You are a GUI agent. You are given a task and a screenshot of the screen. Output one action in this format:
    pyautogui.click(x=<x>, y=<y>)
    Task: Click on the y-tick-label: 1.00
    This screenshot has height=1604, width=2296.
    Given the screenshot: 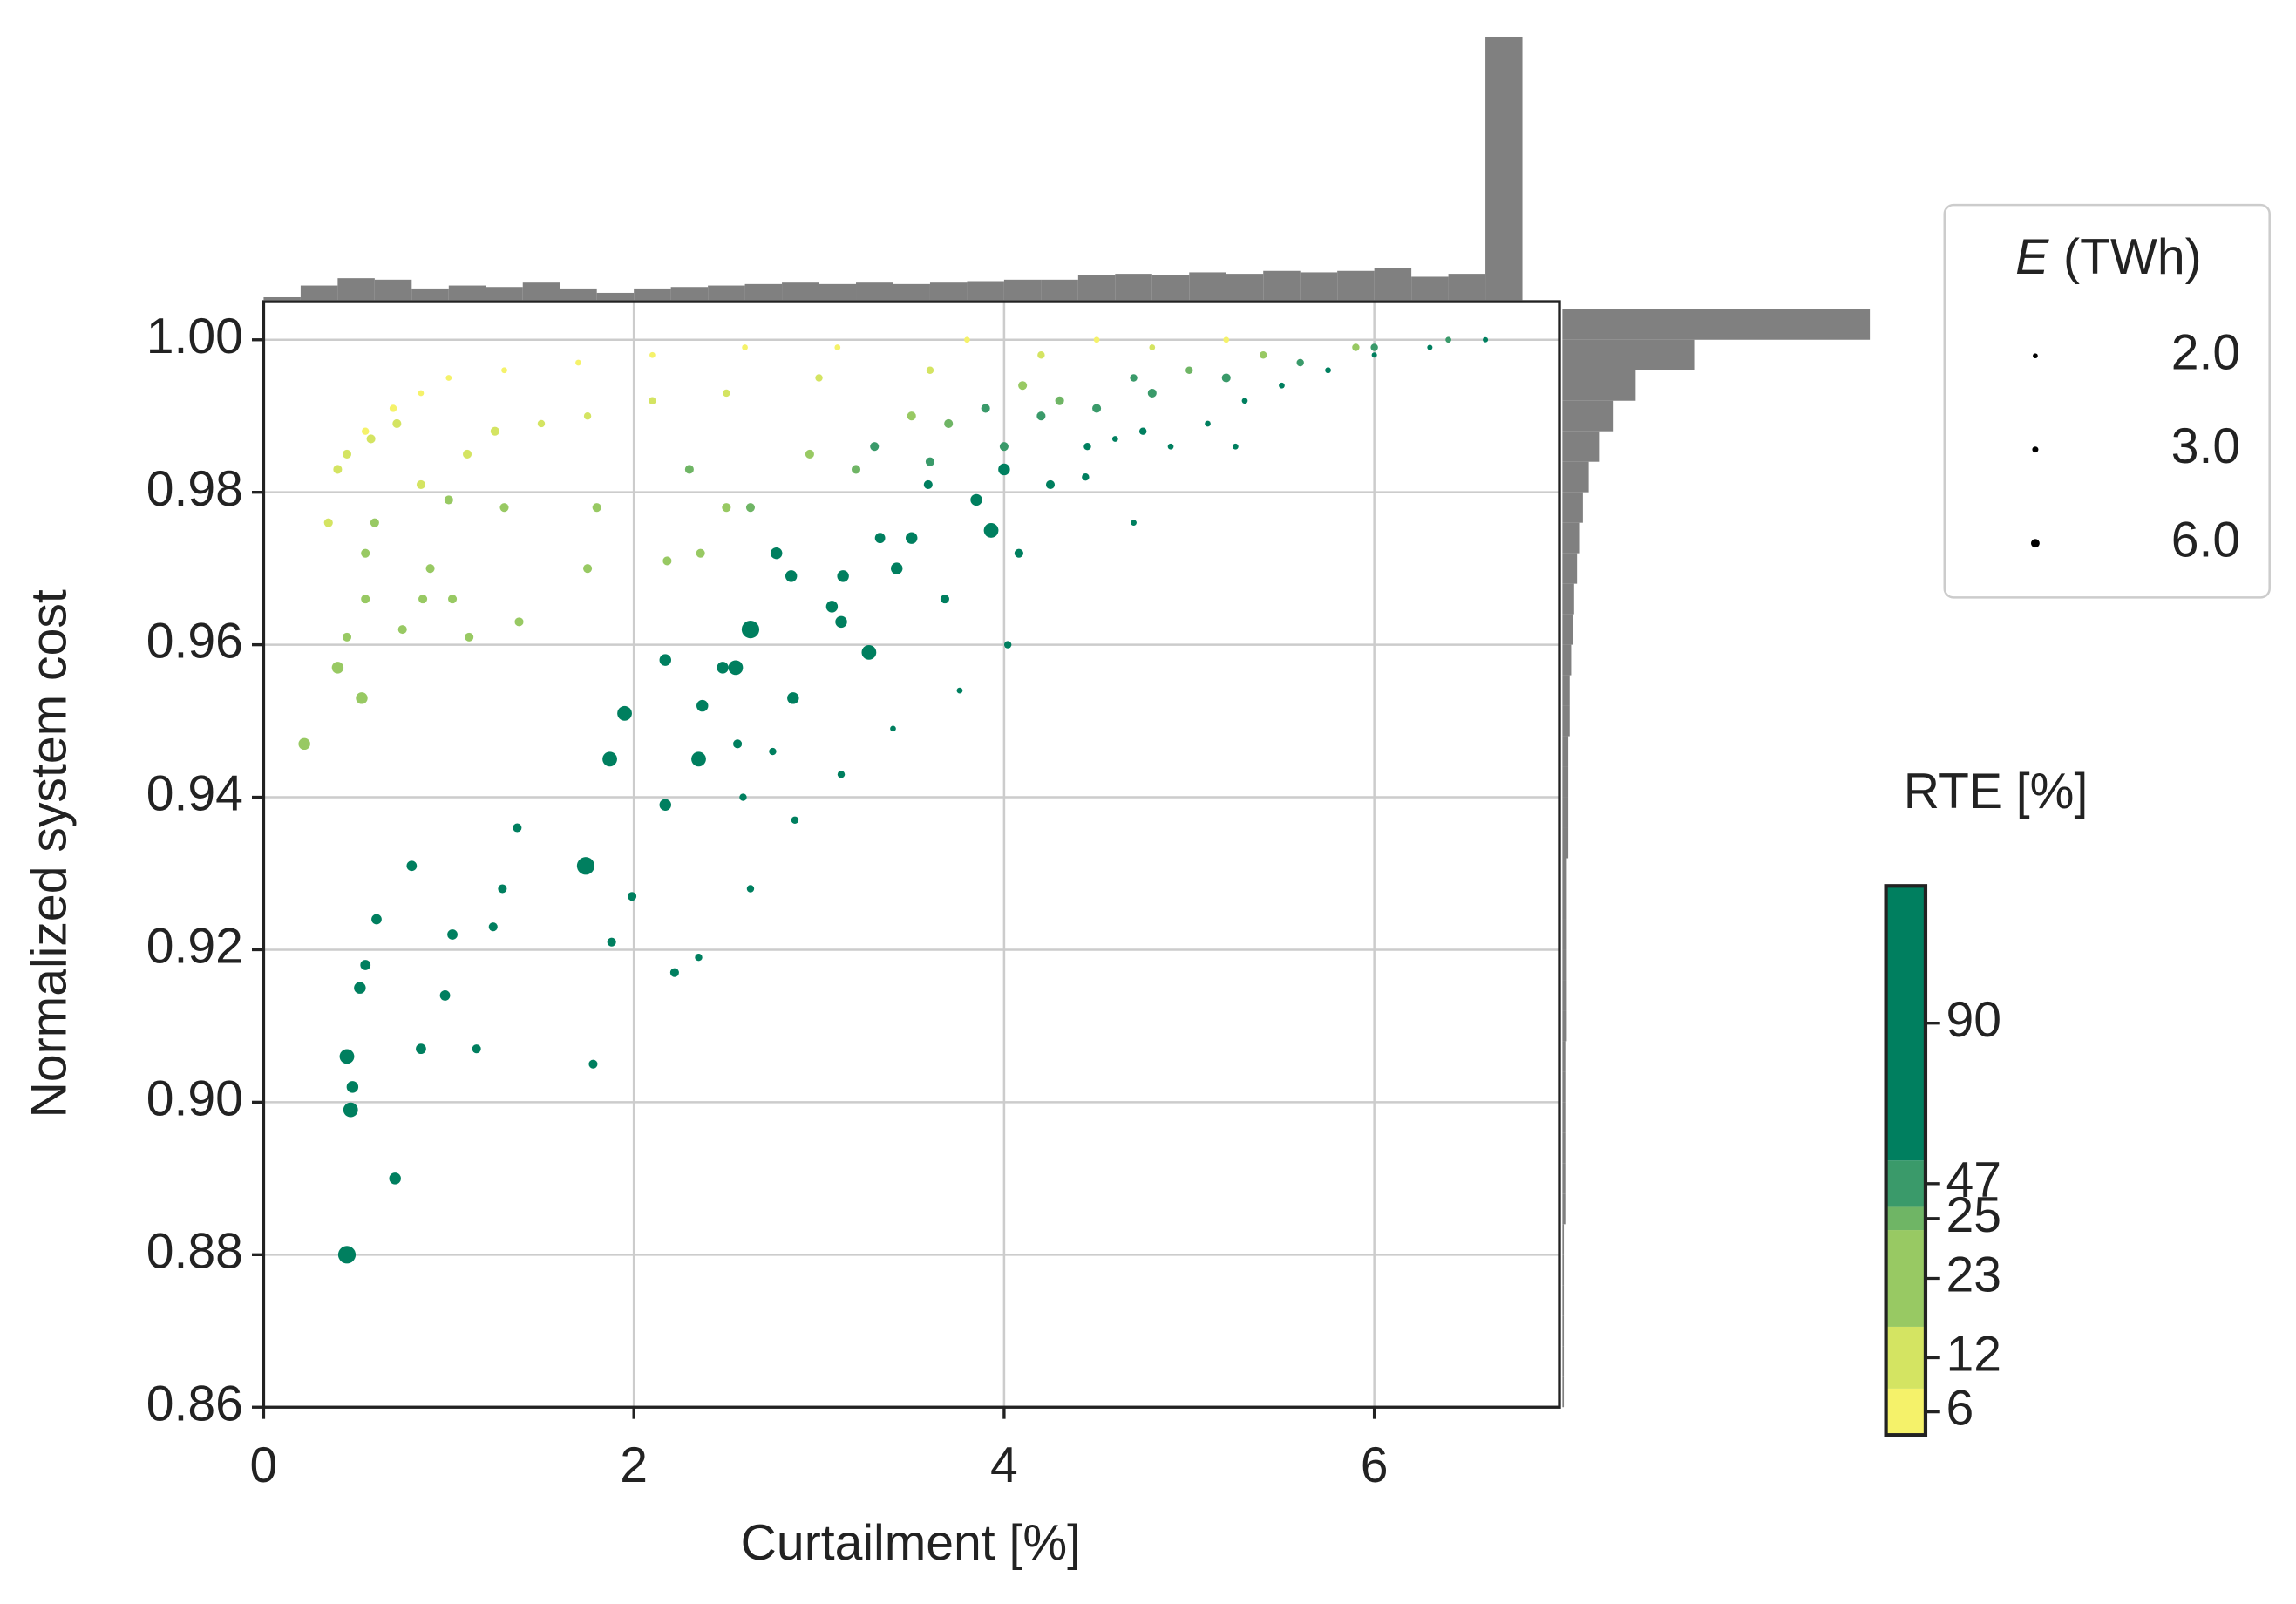 What is the action you would take?
    pyautogui.click(x=194, y=336)
    